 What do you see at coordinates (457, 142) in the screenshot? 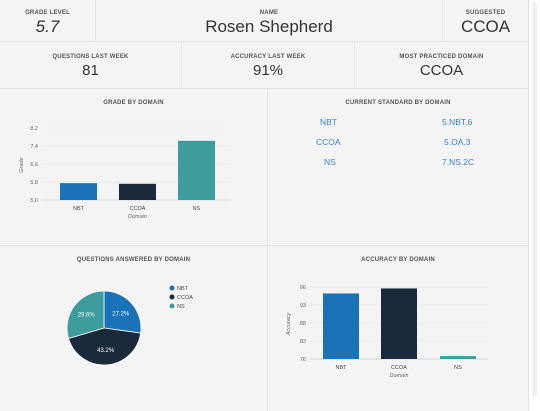
I see `standard-value-ccoa: 5.OA.3` at bounding box center [457, 142].